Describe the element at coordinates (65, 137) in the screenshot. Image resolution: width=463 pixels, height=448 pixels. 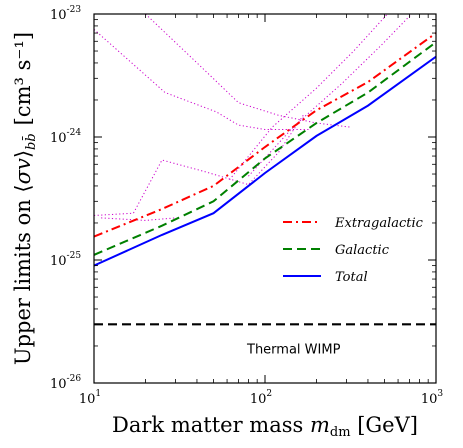
I see `y-tick-label: 10-24` at that location.